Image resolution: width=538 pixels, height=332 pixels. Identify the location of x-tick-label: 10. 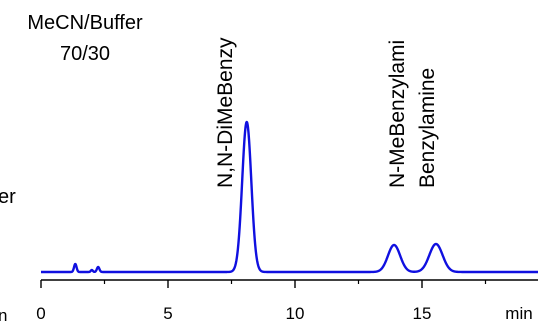
(295, 313).